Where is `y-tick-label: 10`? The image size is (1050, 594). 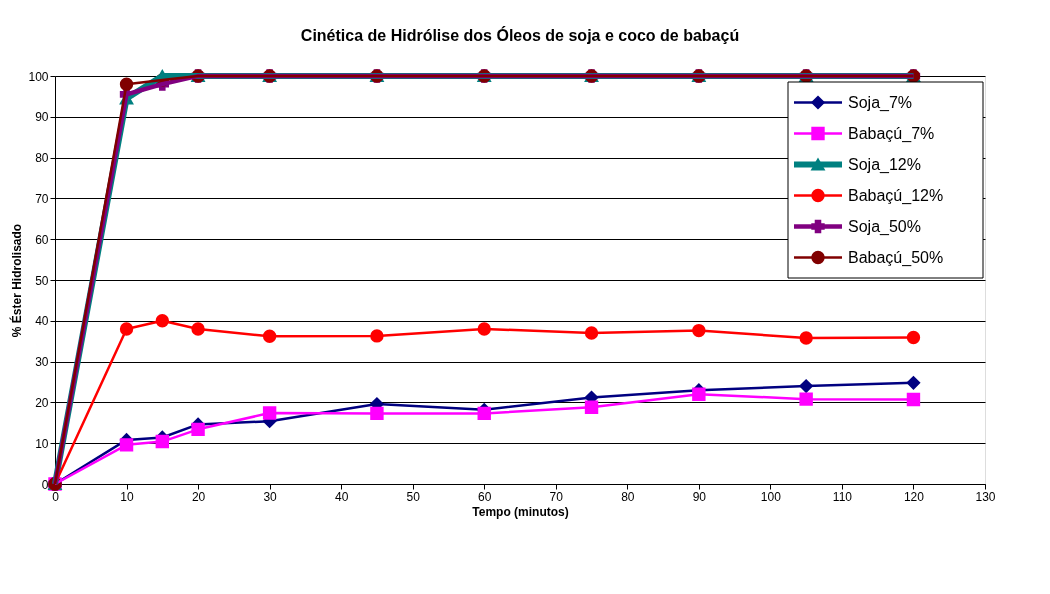
y-tick-label: 10 is located at coordinates (42, 443).